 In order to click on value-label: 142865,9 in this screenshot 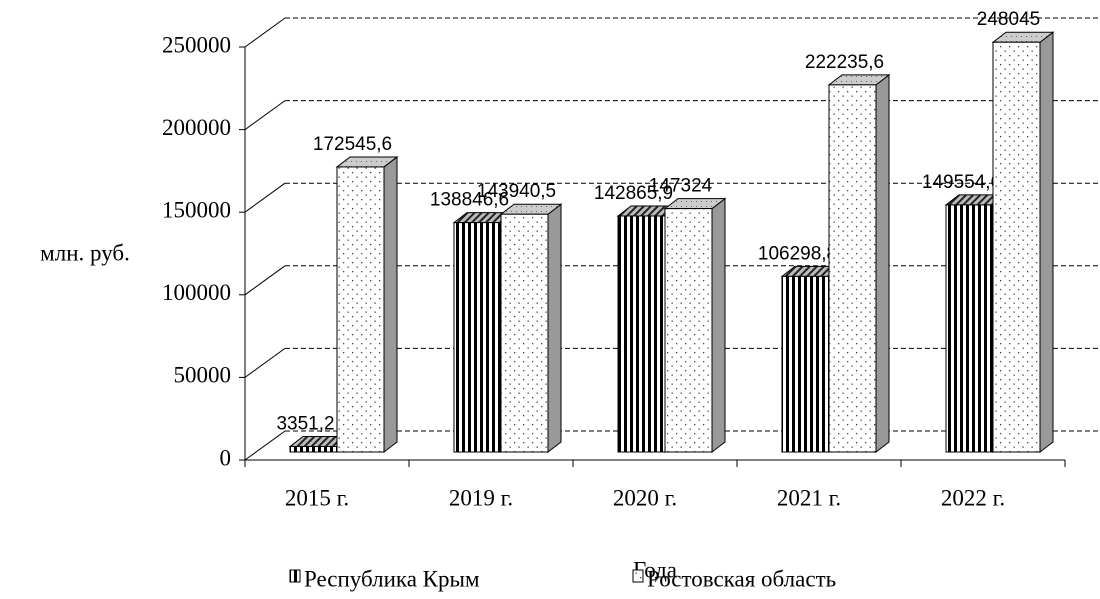, I will do `click(633, 193)`.